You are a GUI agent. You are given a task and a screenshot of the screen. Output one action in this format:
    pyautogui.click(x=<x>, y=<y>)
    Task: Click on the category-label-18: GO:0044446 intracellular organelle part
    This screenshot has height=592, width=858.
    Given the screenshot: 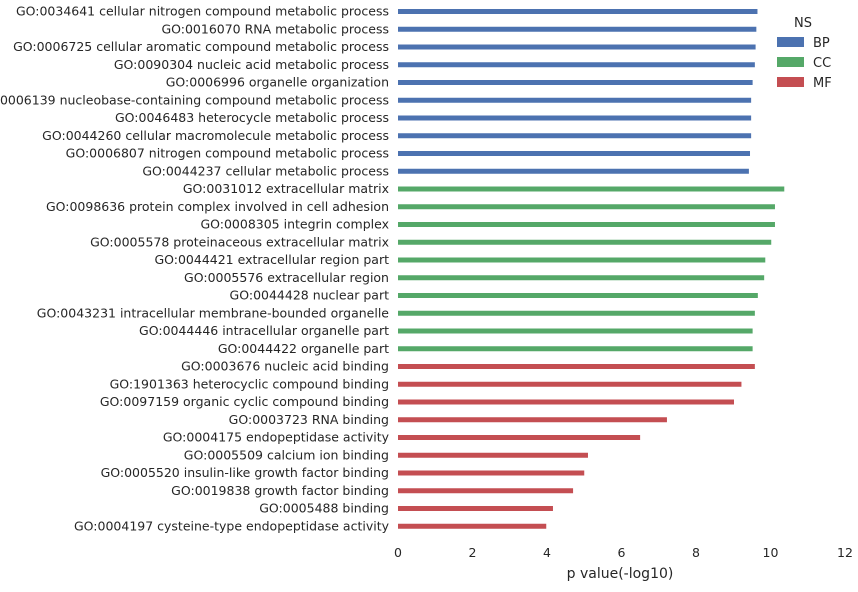 What is the action you would take?
    pyautogui.click(x=264, y=330)
    